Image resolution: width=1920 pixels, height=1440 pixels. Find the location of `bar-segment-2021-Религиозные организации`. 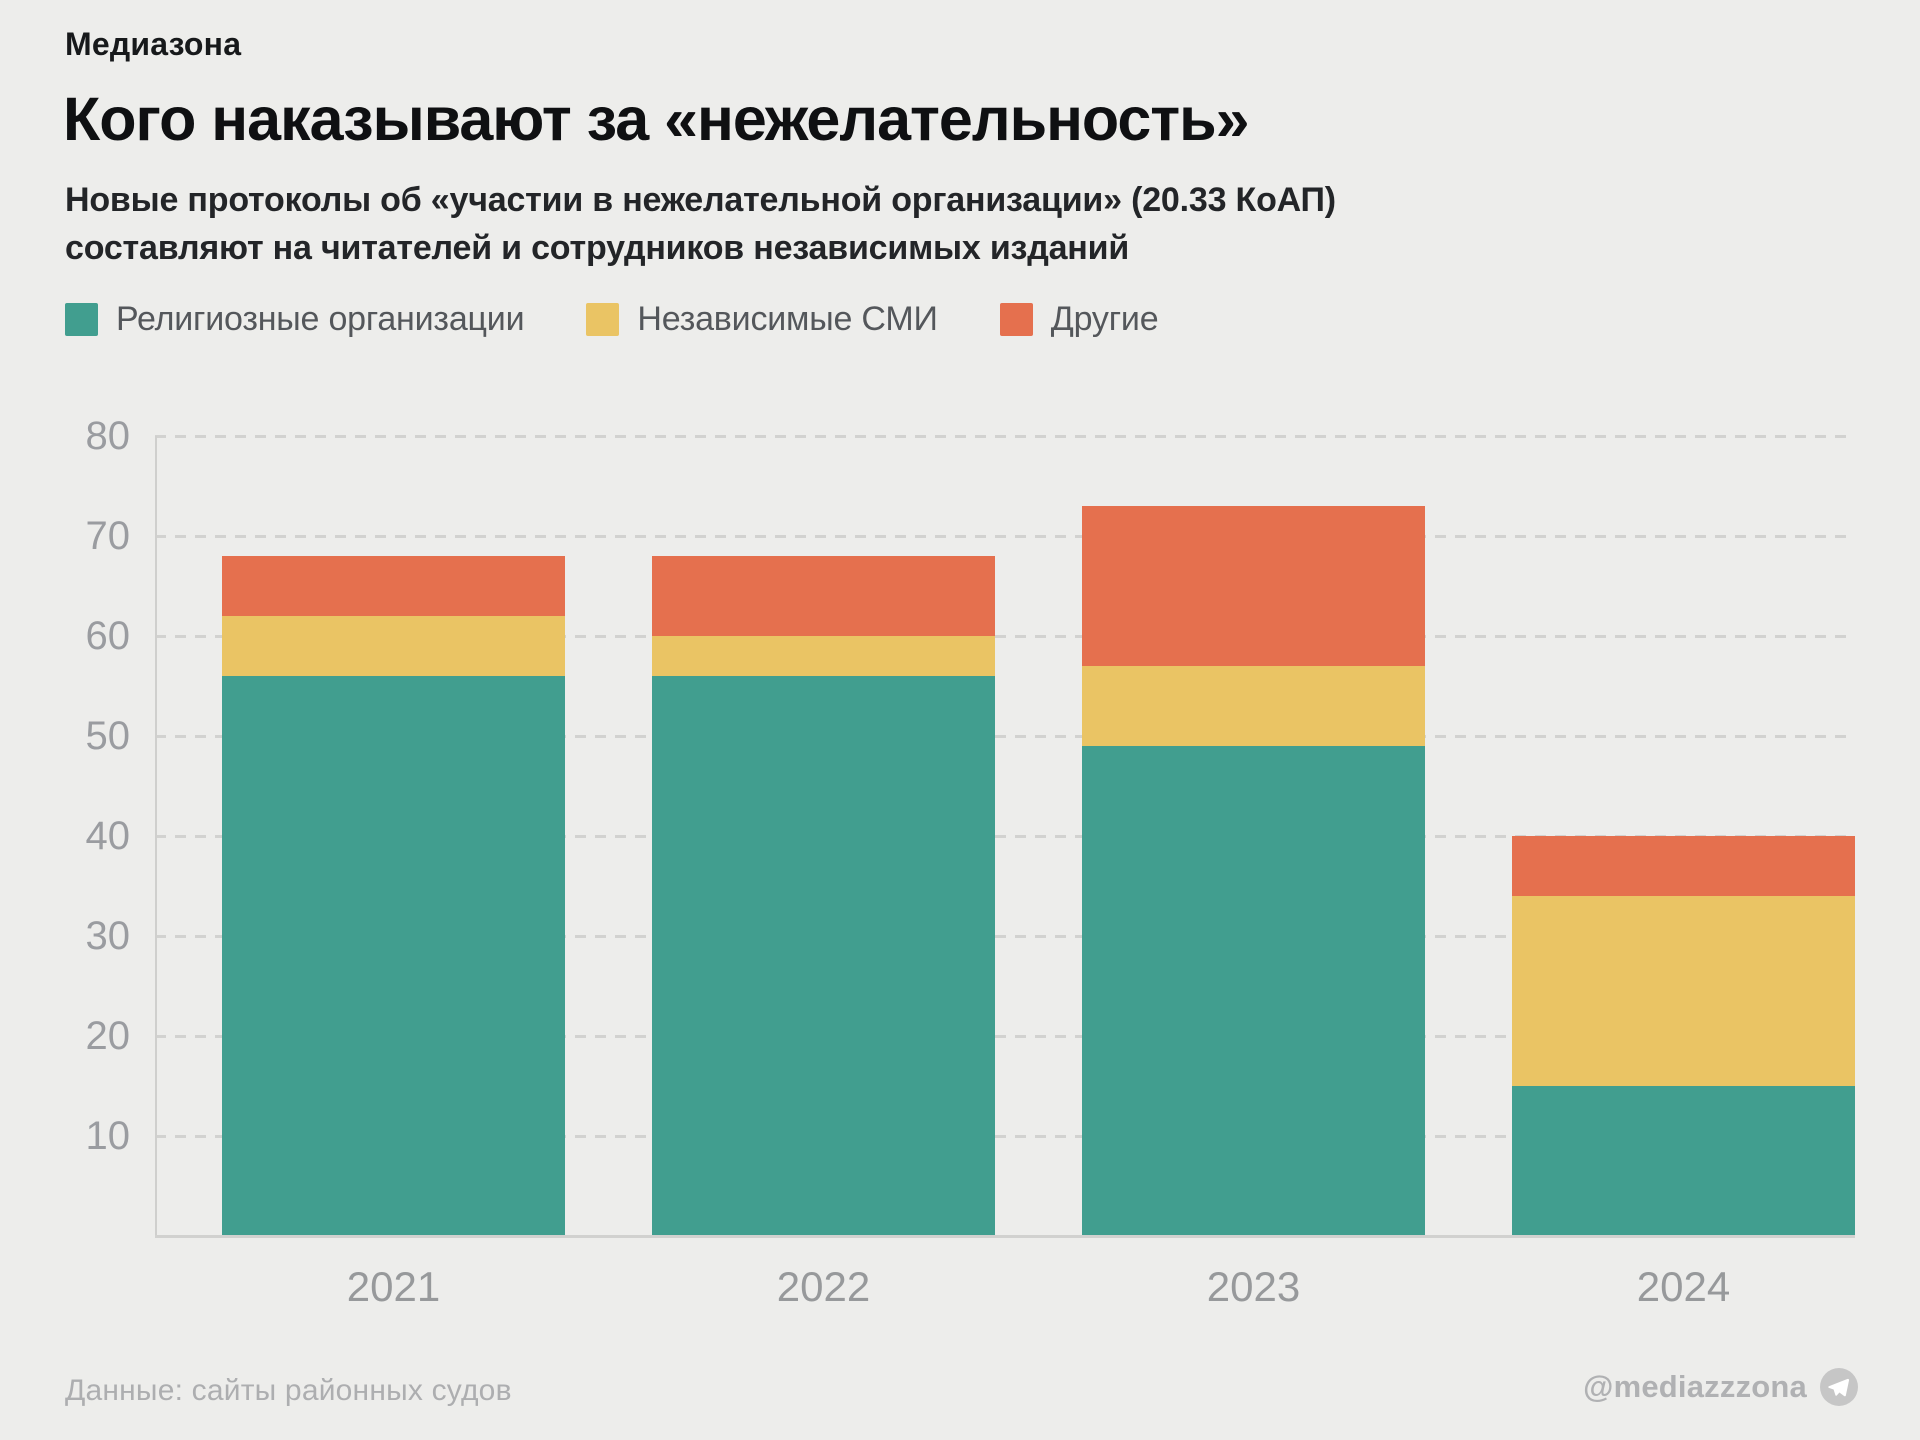

bar-segment-2021-Религиозные организации is located at coordinates (393, 956).